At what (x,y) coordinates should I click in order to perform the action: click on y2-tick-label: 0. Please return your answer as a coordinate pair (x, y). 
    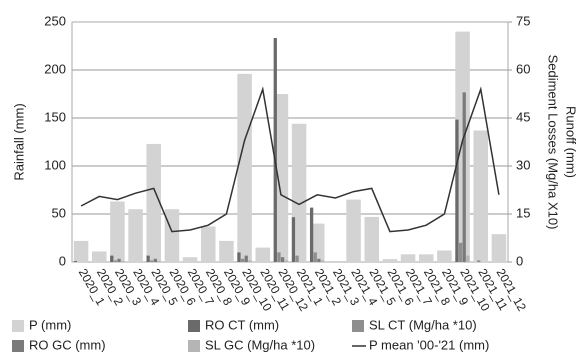
    Looking at the image, I should click on (519, 260).